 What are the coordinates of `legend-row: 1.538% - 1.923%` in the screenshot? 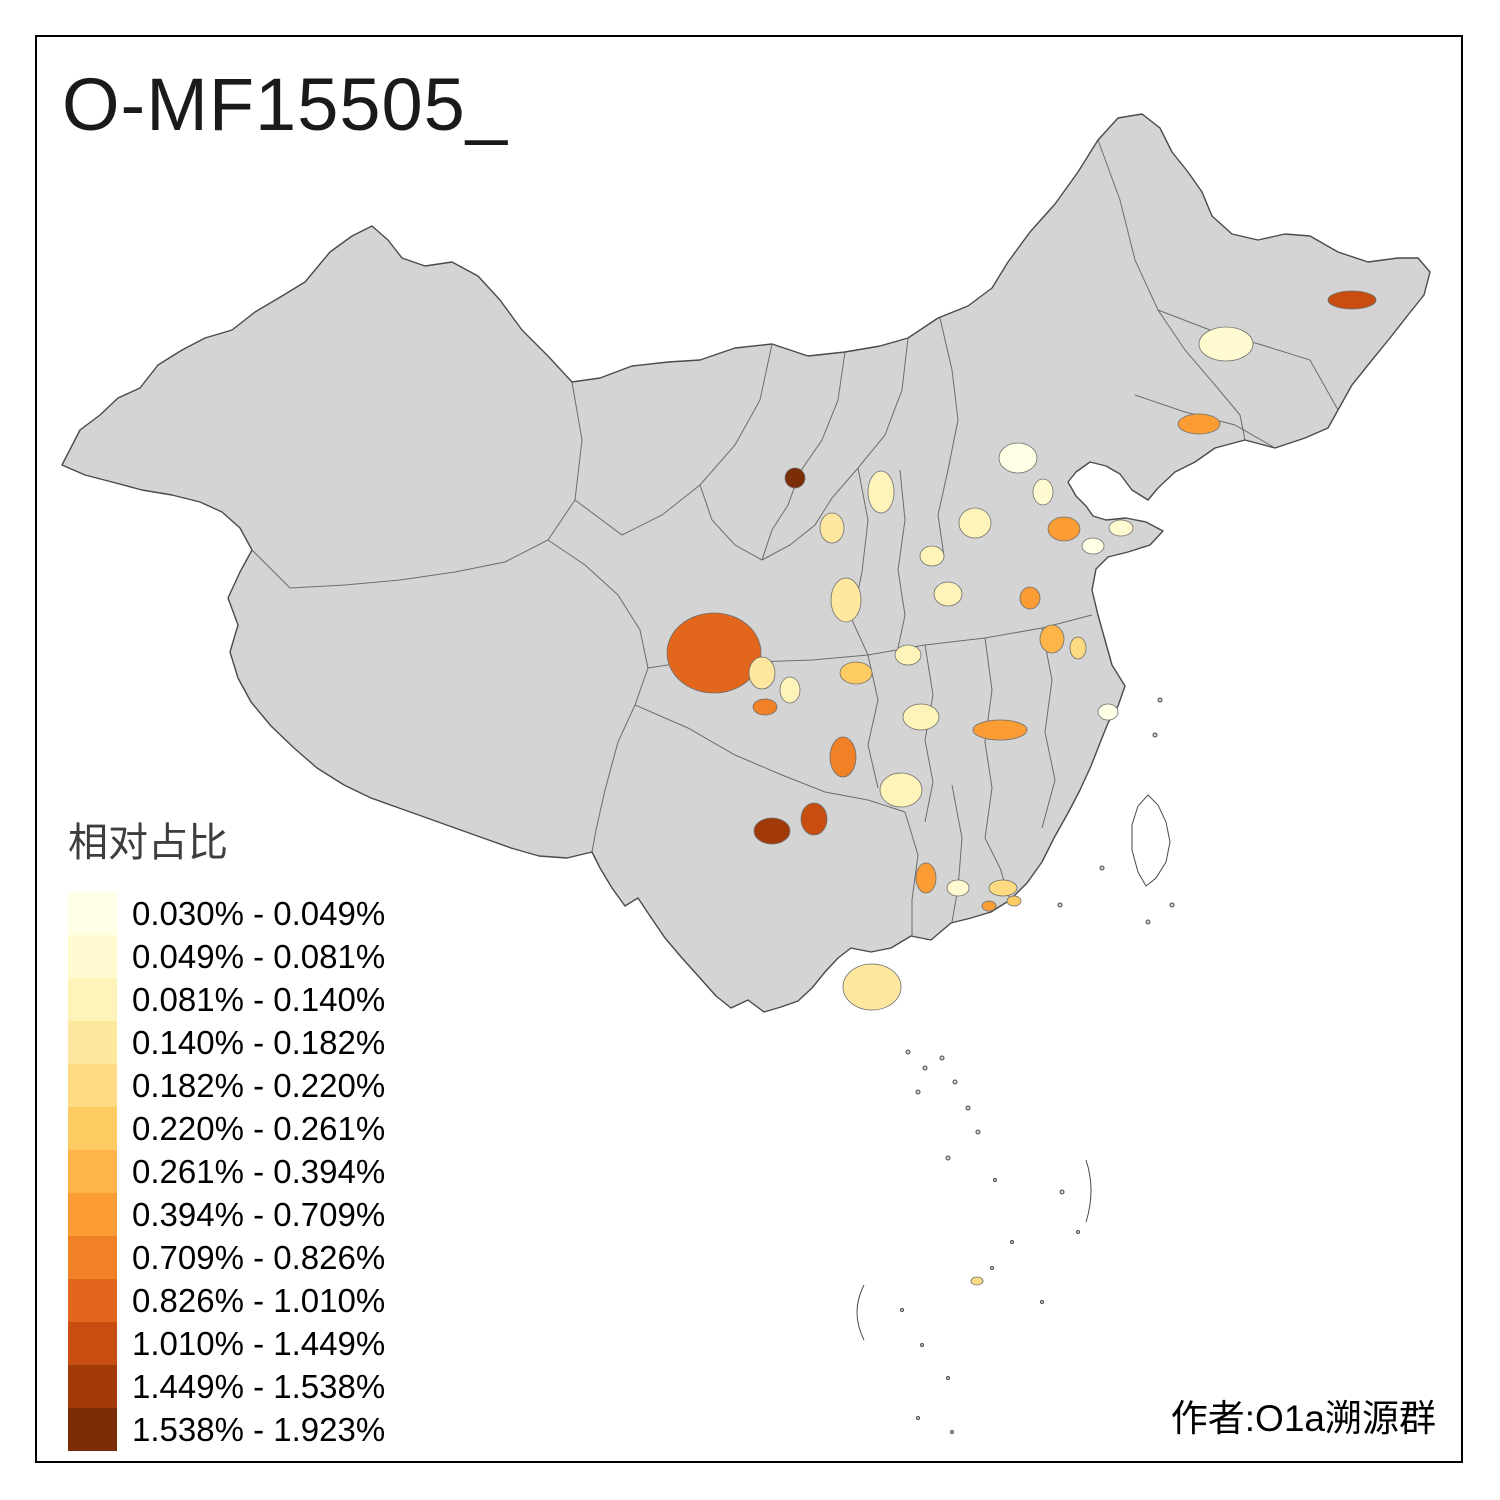 It's located at (226, 1429).